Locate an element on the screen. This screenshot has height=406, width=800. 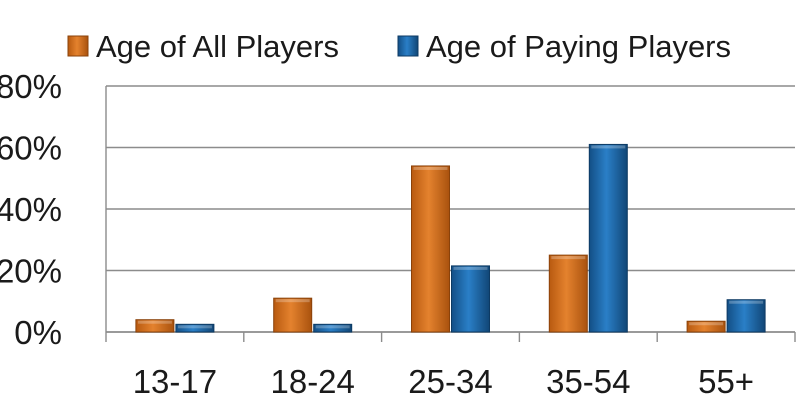
x-tick-label: 55+ is located at coordinates (726, 381).